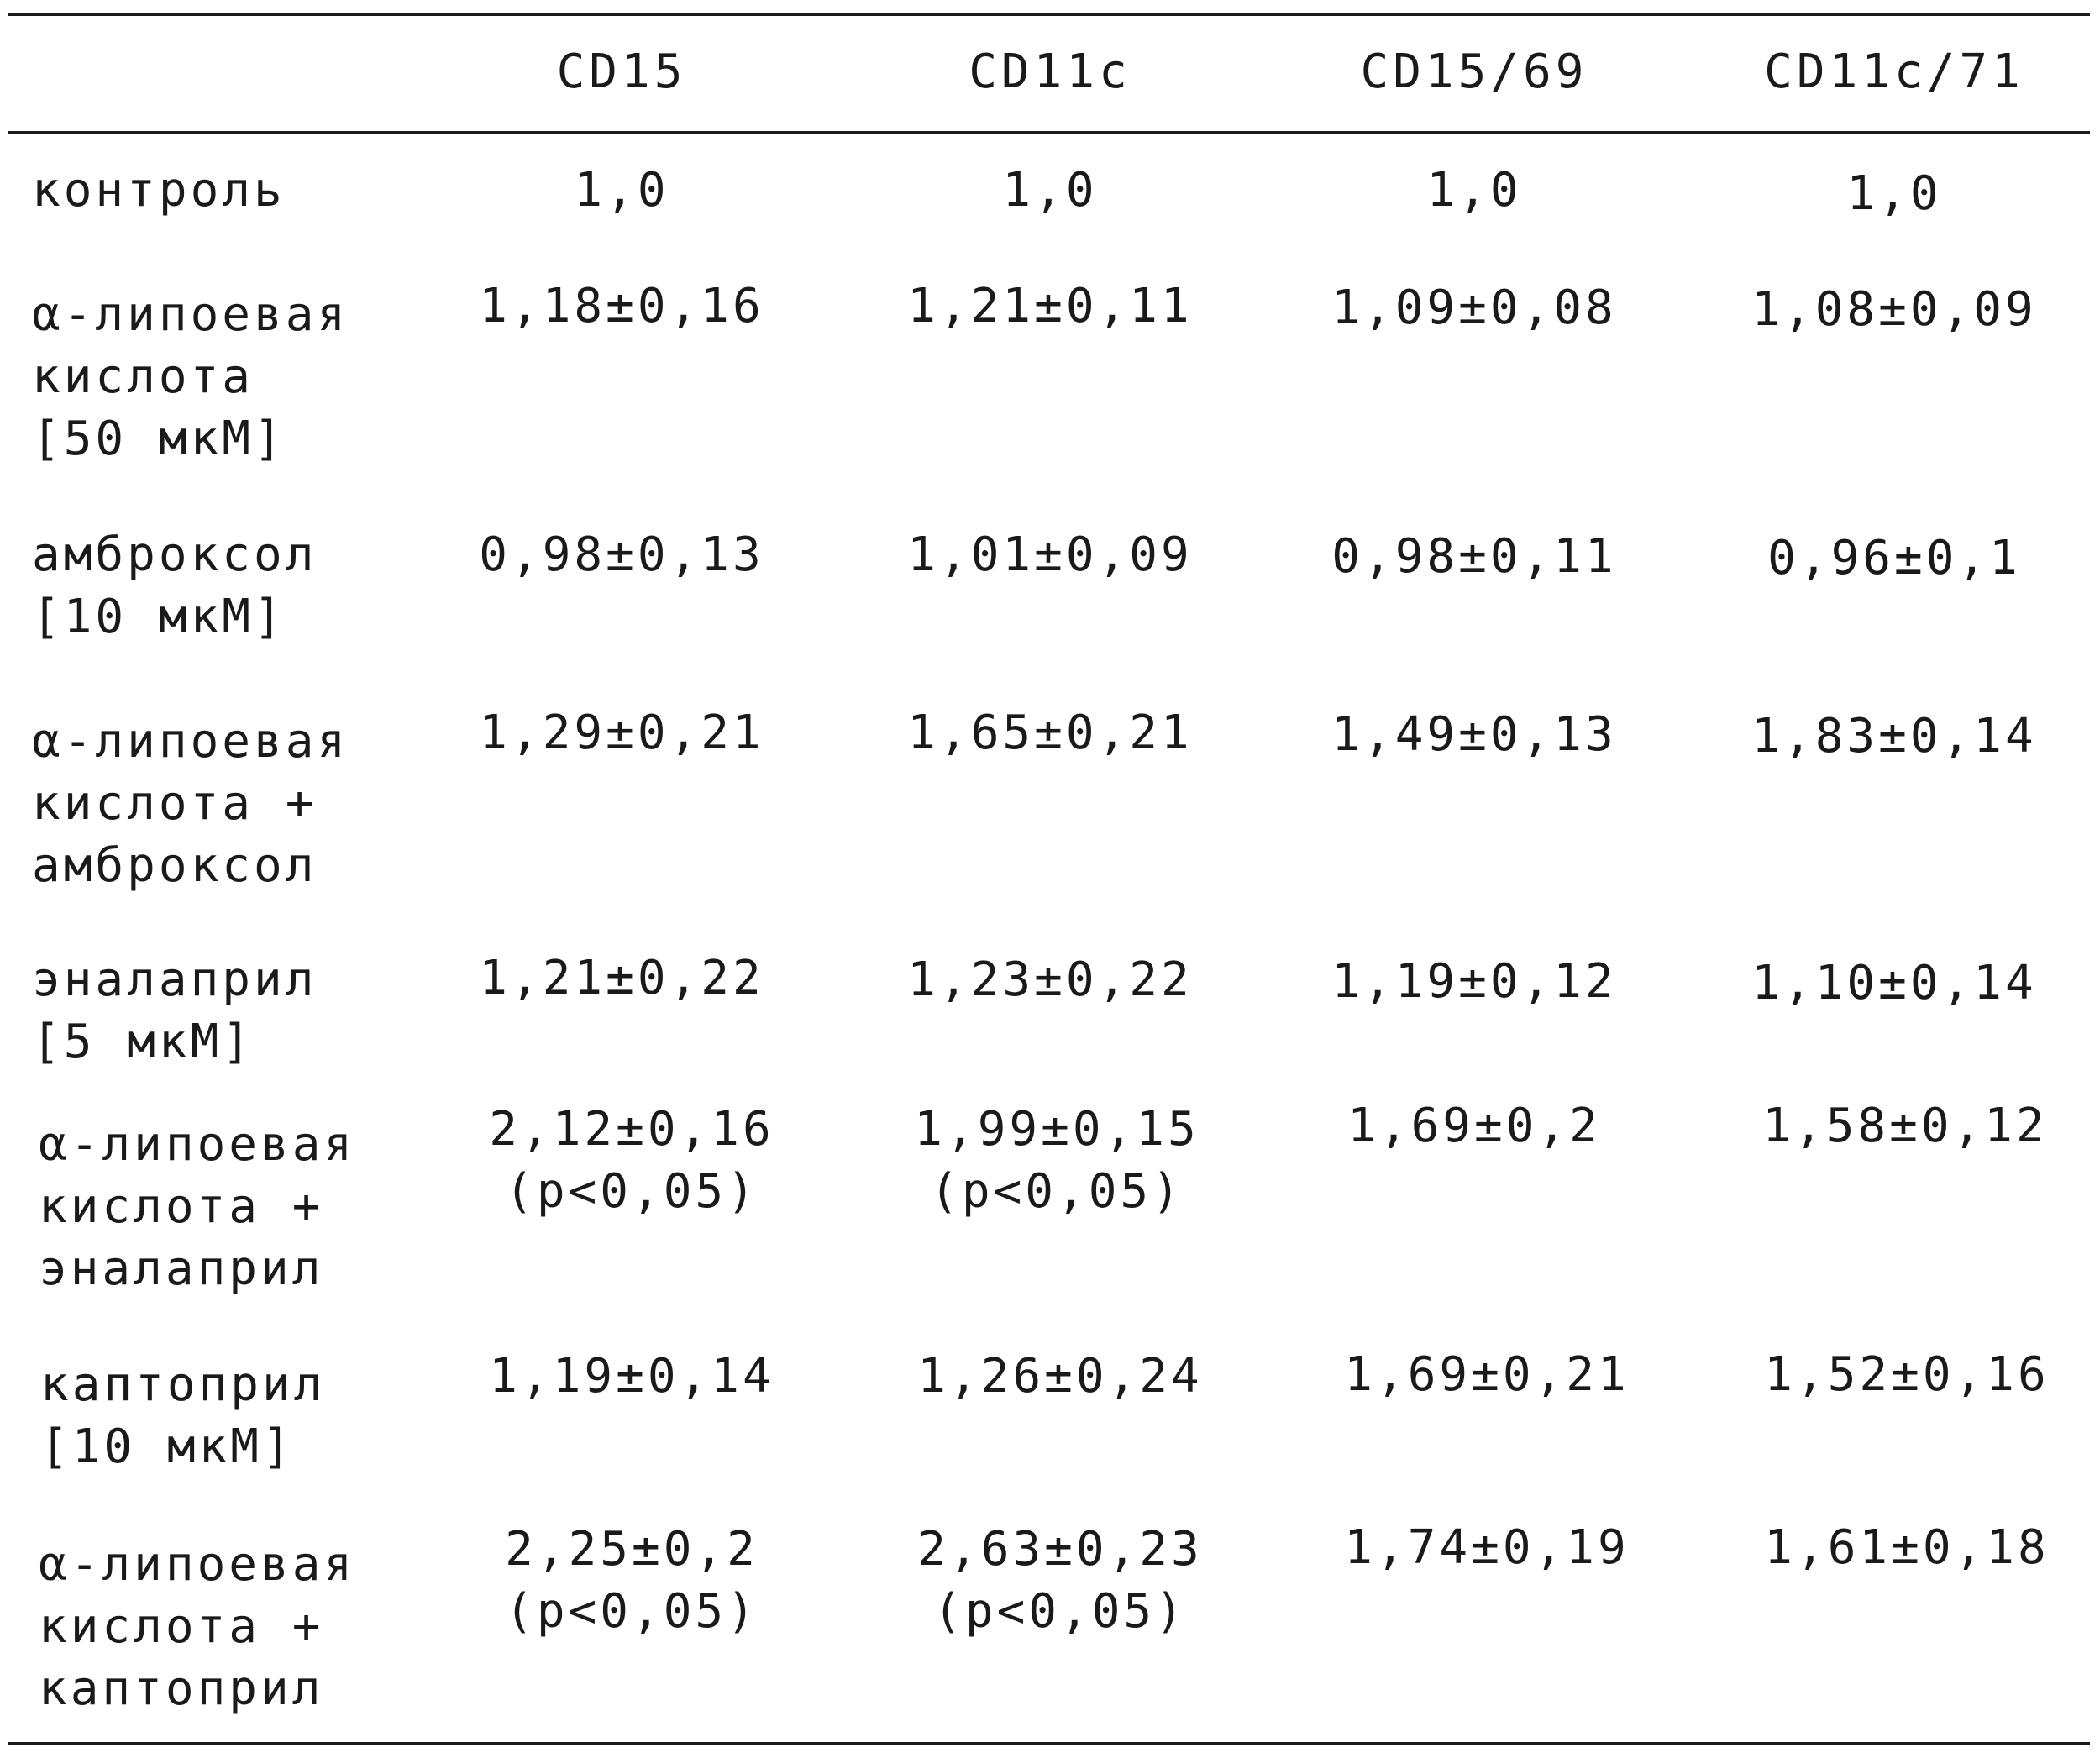 Image resolution: width=2100 pixels, height=1758 pixels. What do you see at coordinates (621, 191) in the screenshot?
I see `cell-control-cd15: 1,0` at bounding box center [621, 191].